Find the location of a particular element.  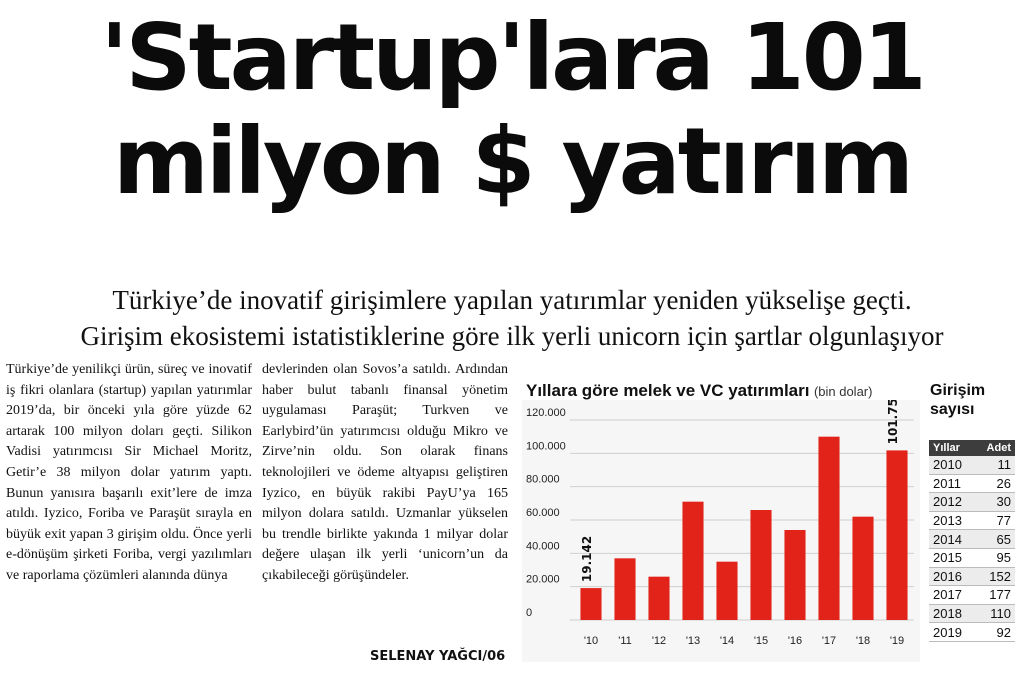

table-cell-count: 30 is located at coordinates (994, 502).